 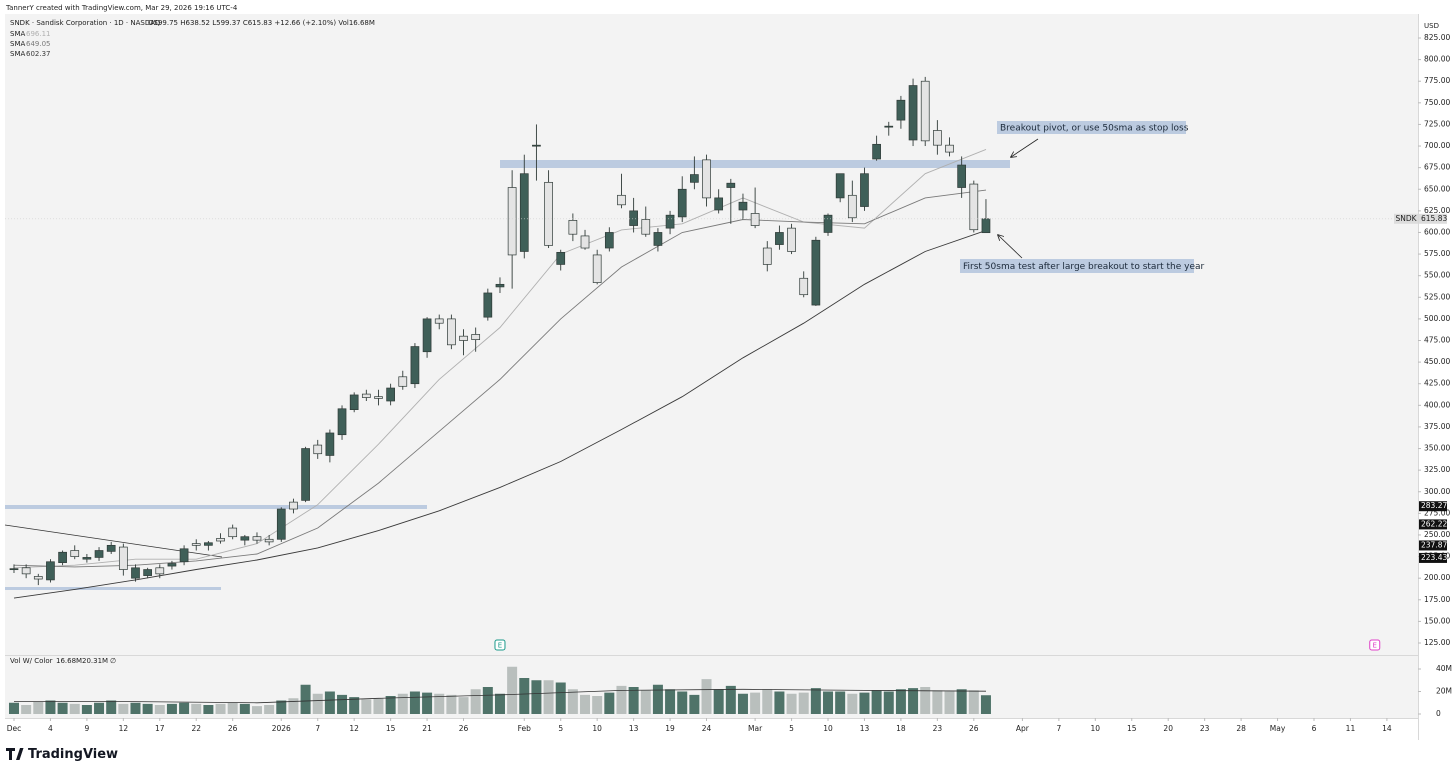 What do you see at coordinates (14, 728) in the screenshot?
I see `x-tick-label: Dec` at bounding box center [14, 728].